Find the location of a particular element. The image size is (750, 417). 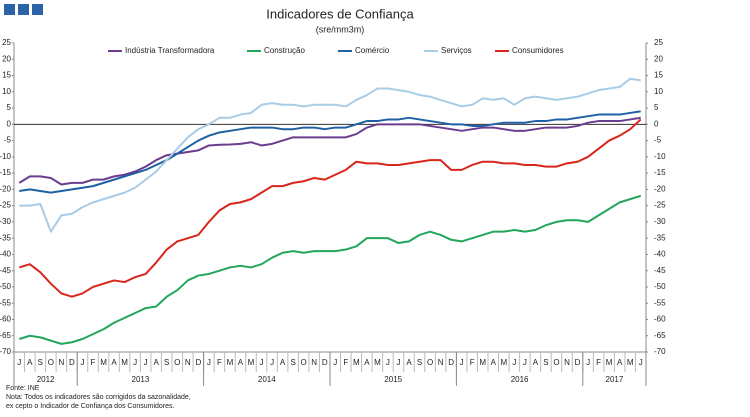

y2-tick-label: -50 is located at coordinates (660, 286).